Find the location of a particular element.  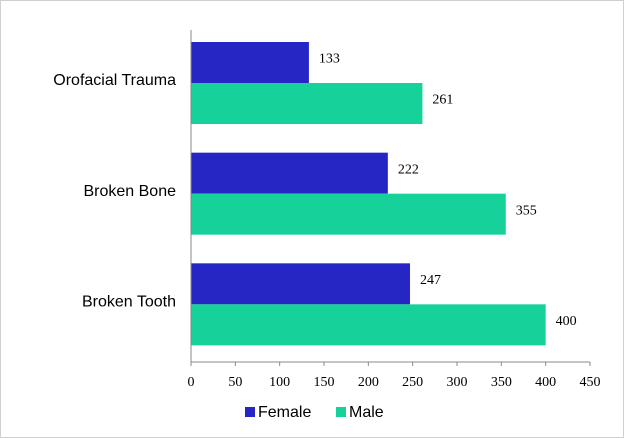

y-tick-label: Orofacial Trauma is located at coordinates (114, 80).